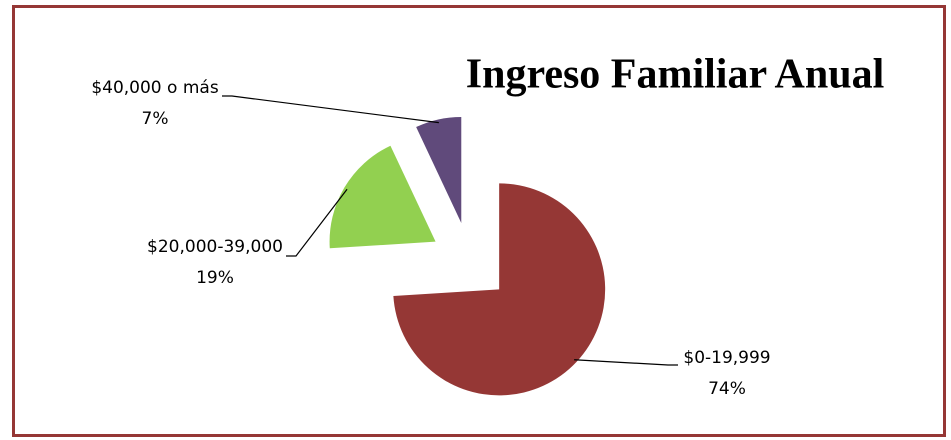 The width and height of the screenshot is (951, 440). What do you see at coordinates (155, 119) in the screenshot?
I see `value-label: 7%` at bounding box center [155, 119].